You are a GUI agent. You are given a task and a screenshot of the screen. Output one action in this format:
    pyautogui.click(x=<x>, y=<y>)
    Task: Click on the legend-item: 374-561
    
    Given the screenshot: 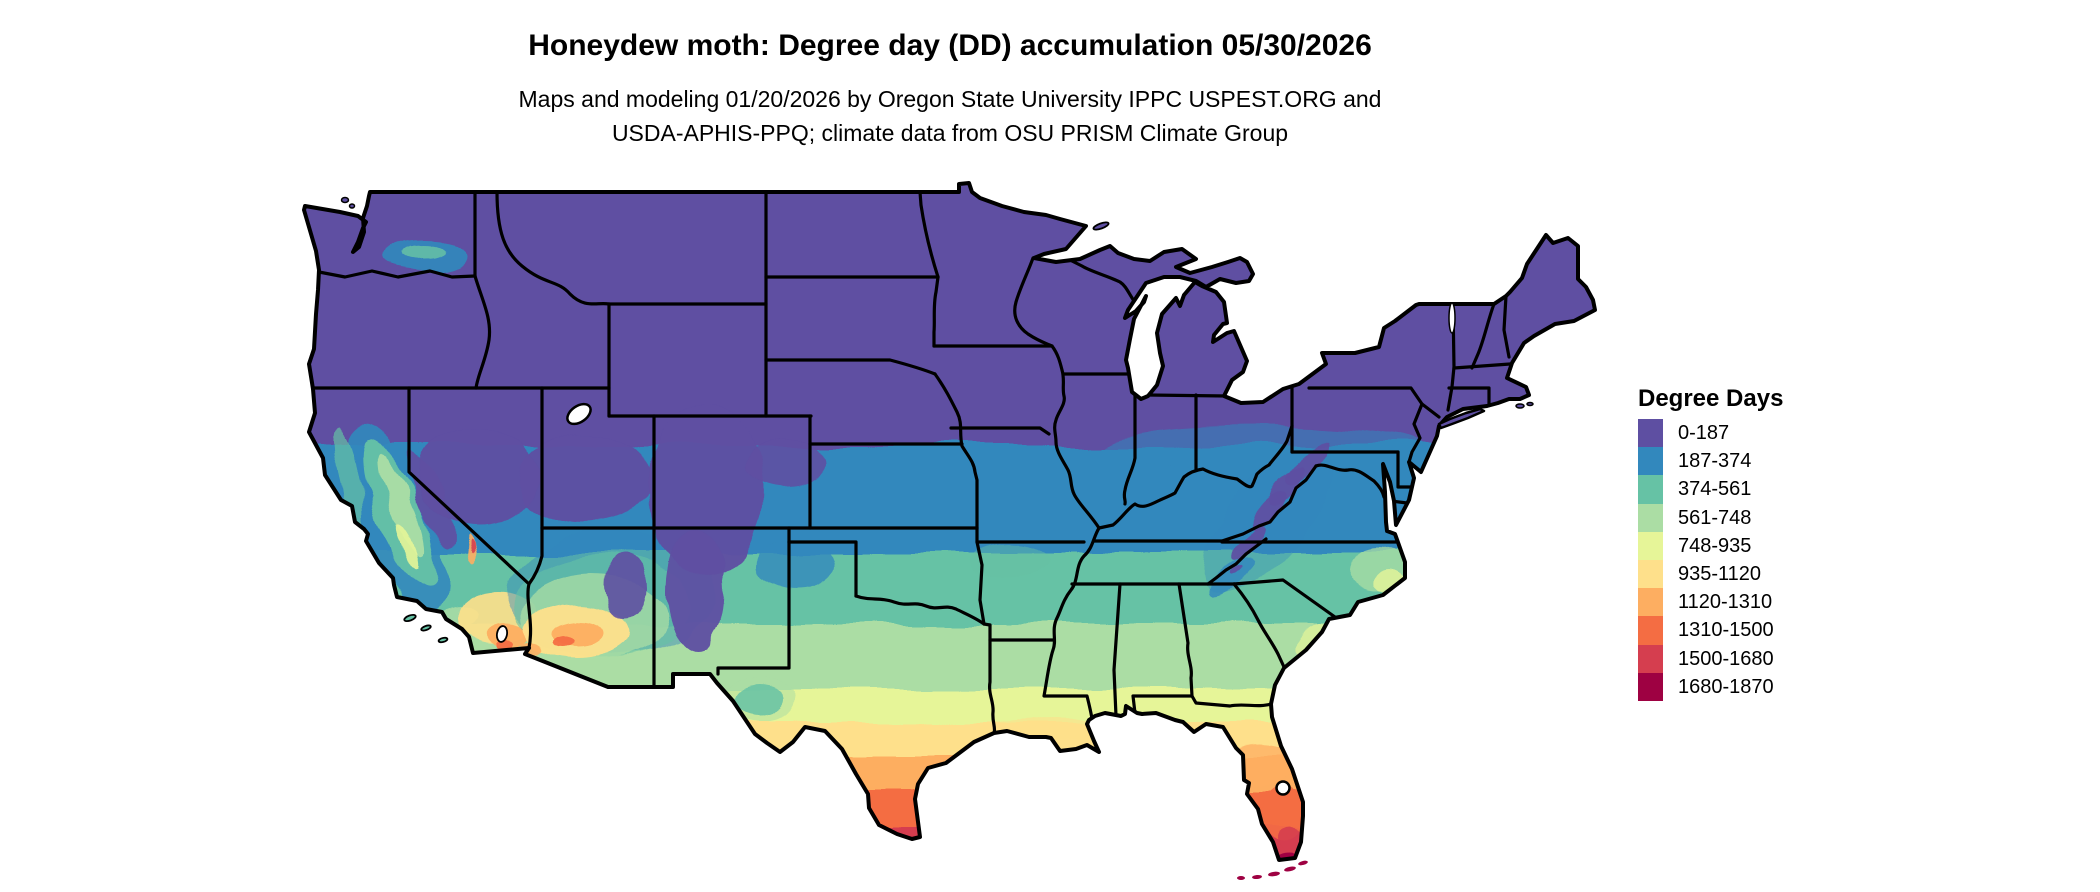 What is the action you would take?
    pyautogui.click(x=1753, y=489)
    